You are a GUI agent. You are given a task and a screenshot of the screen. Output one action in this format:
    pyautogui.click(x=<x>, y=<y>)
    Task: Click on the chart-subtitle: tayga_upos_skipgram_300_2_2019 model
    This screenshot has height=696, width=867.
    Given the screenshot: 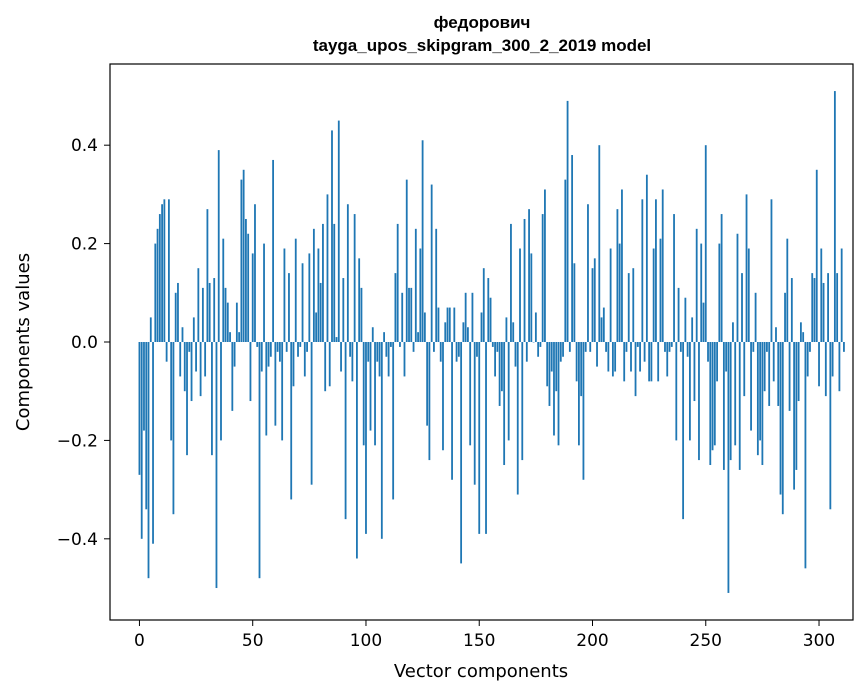 What is the action you would take?
    pyautogui.click(x=482, y=45)
    